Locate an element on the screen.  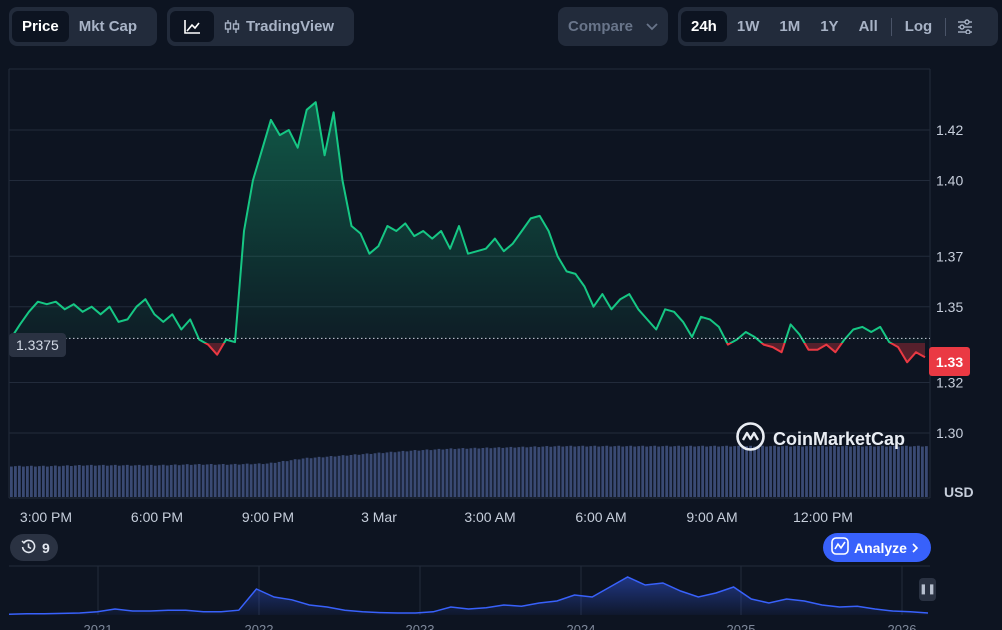
y-tick-label: 1.32 is located at coordinates (949, 383).